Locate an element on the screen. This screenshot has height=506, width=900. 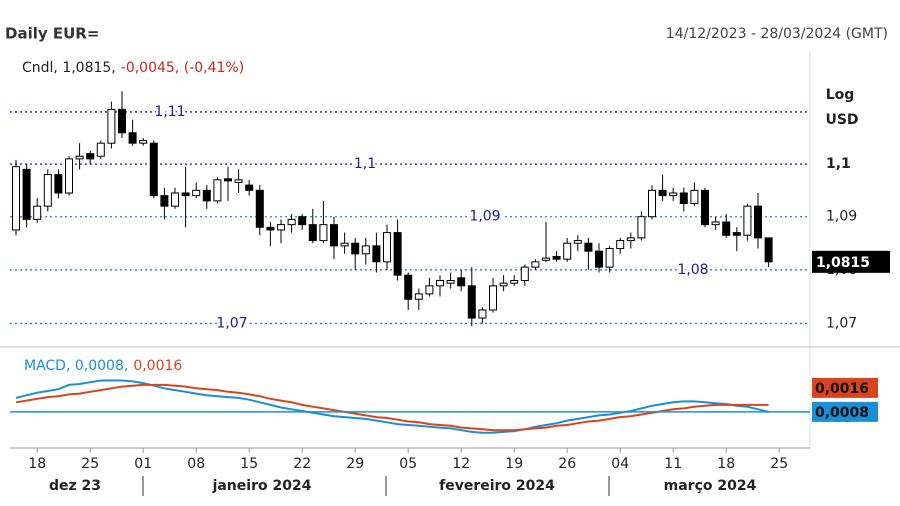
legend-value: Cndl, 1,0815, is located at coordinates (69, 68).